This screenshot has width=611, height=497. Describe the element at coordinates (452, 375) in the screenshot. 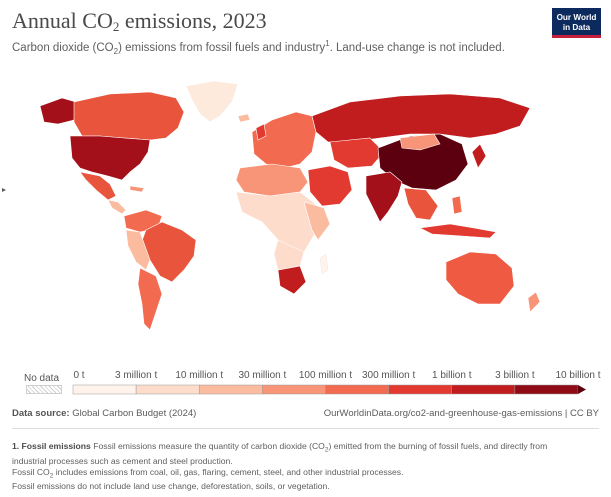

I see `legend-tick-label: 1 billion t` at that location.